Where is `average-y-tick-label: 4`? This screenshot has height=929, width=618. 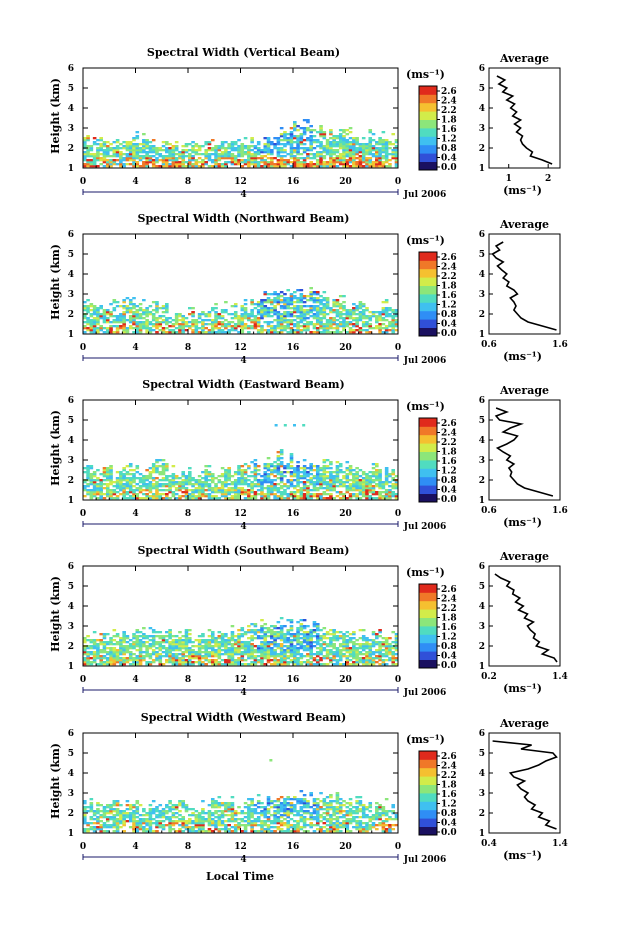
average-y-tick-label: 4 is located at coordinates (482, 109).